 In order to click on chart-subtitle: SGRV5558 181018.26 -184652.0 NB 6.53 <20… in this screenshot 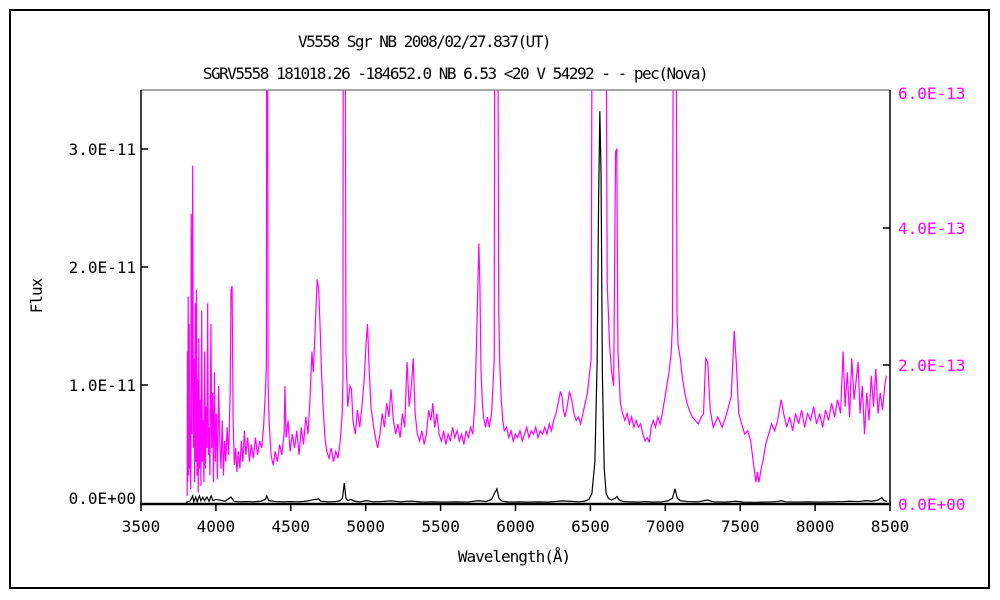, I will do `click(455, 73)`.